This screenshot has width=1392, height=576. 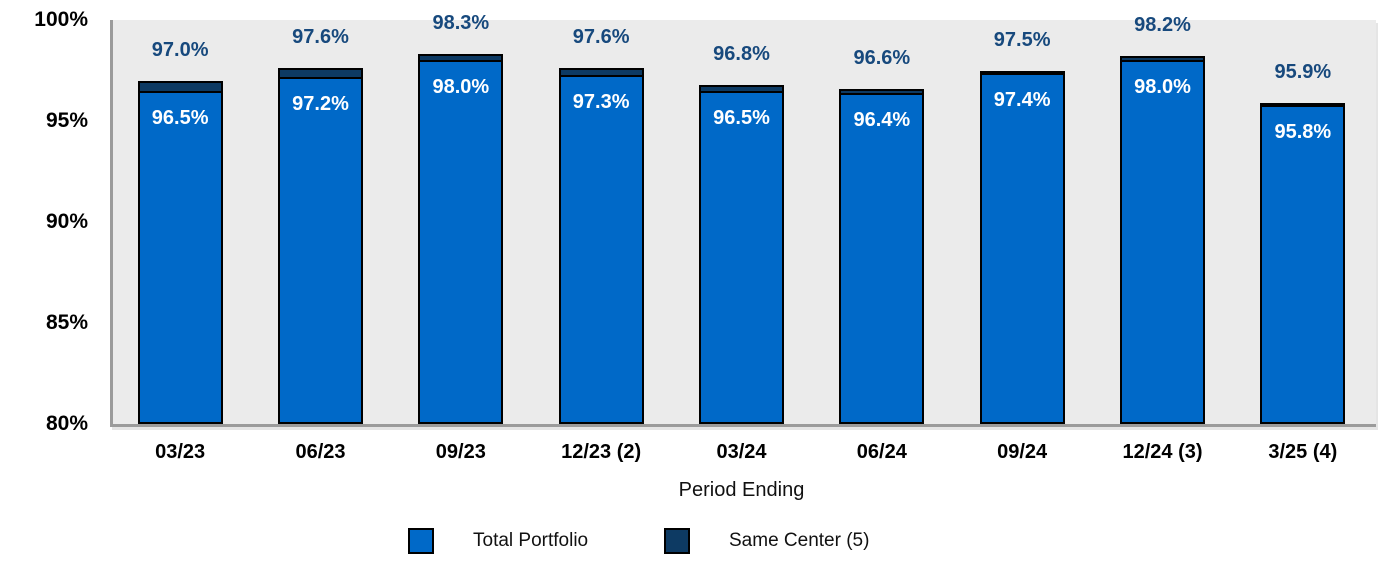 What do you see at coordinates (1162, 25) in the screenshot?
I see `bar-label-same-center: 98.2%` at bounding box center [1162, 25].